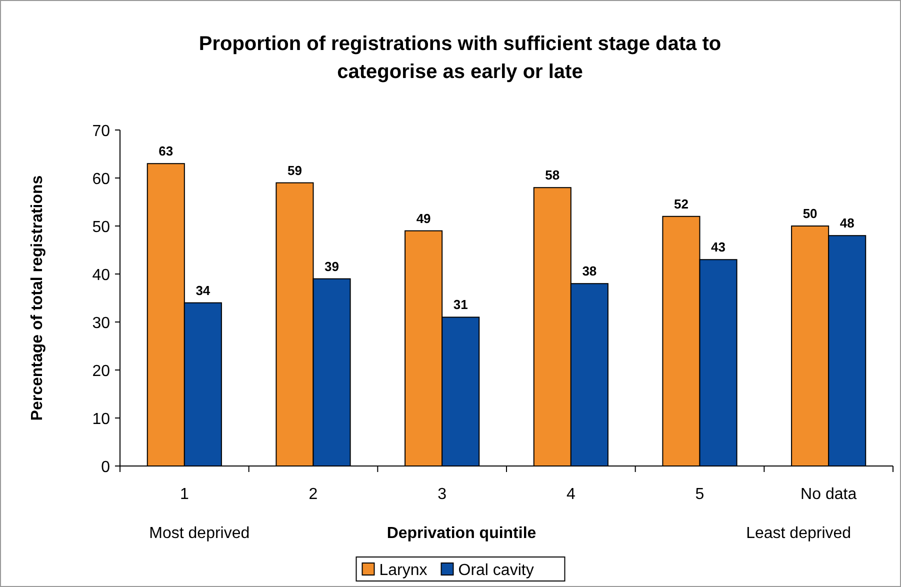 The width and height of the screenshot is (901, 587). What do you see at coordinates (101, 323) in the screenshot?
I see `y-tick-label: 30` at bounding box center [101, 323].